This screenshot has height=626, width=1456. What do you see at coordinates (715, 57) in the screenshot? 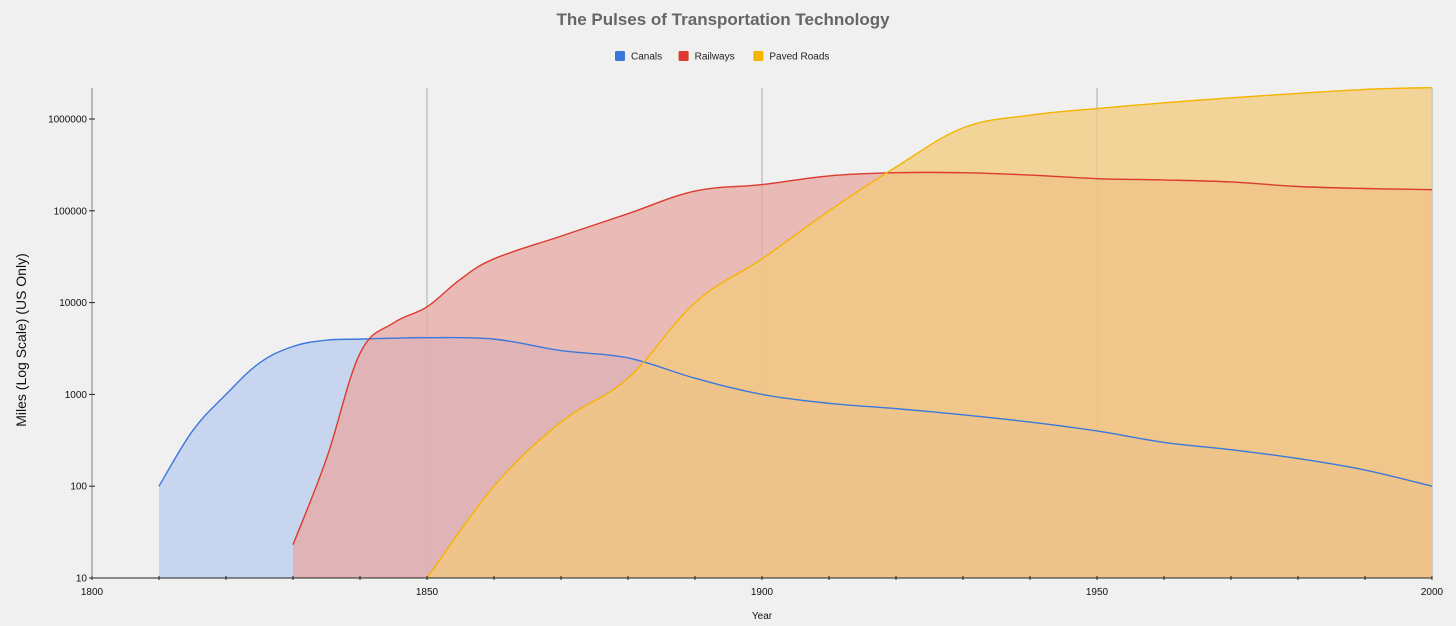
I see `legend-label: Railways` at bounding box center [715, 57].